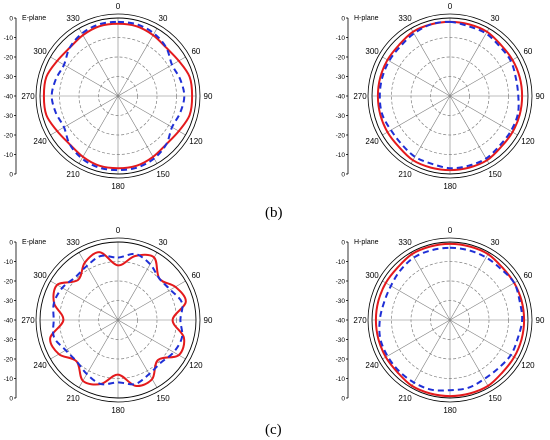 The image size is (550, 440). Describe the element at coordinates (118, 410) in the screenshot. I see `angle-tick-label: 180` at that location.